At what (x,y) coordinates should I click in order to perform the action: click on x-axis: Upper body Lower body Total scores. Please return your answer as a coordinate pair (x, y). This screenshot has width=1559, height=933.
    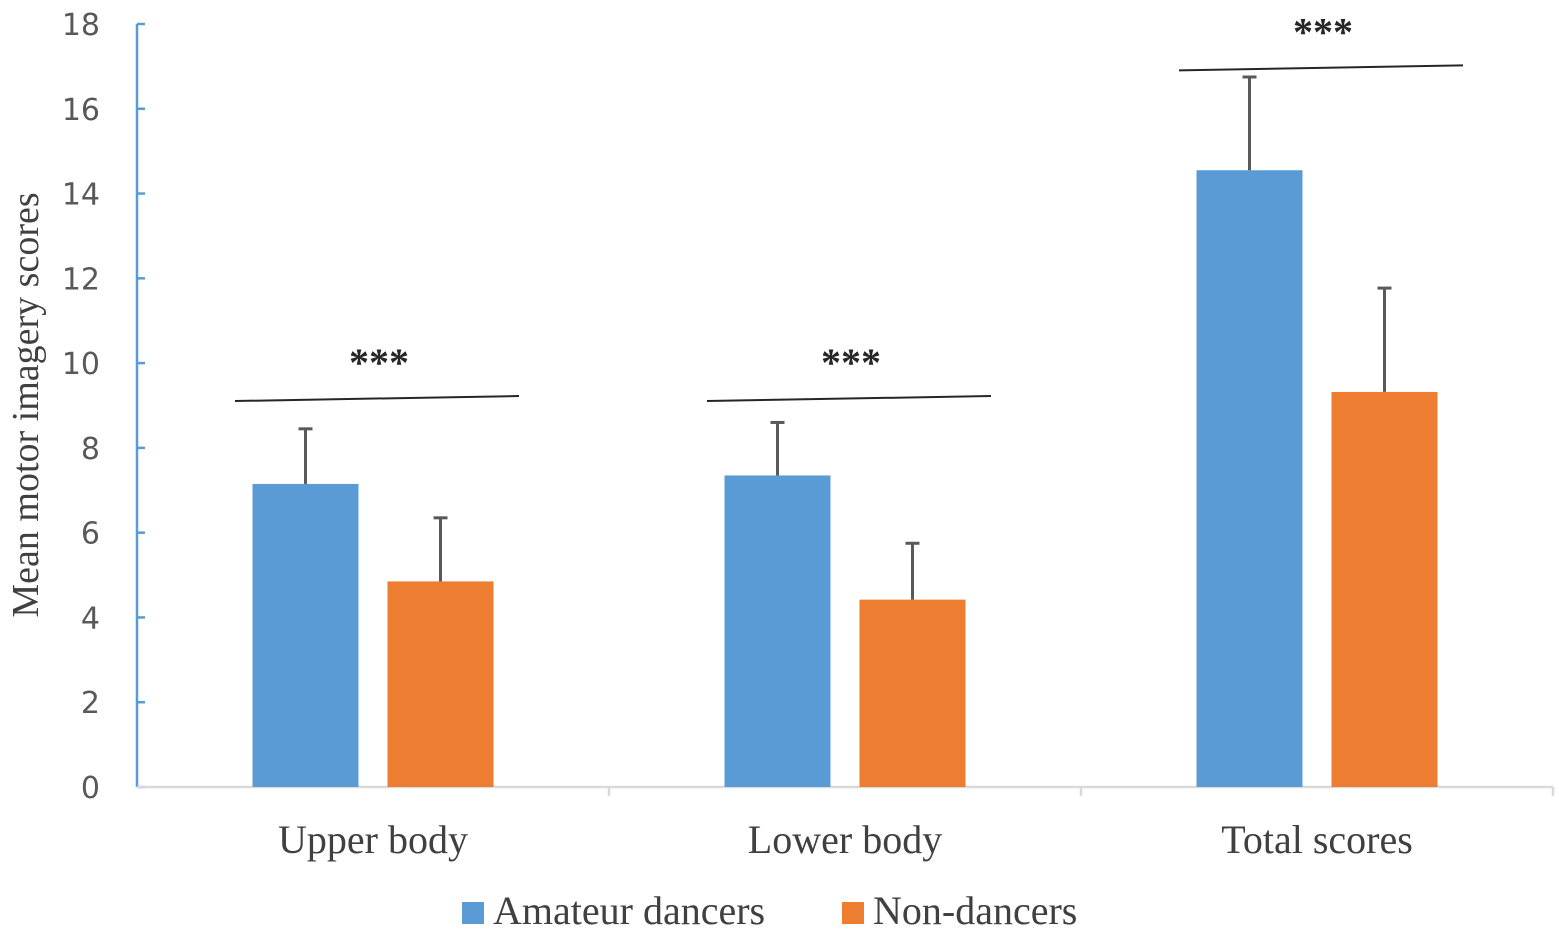
    Looking at the image, I should click on (846, 823).